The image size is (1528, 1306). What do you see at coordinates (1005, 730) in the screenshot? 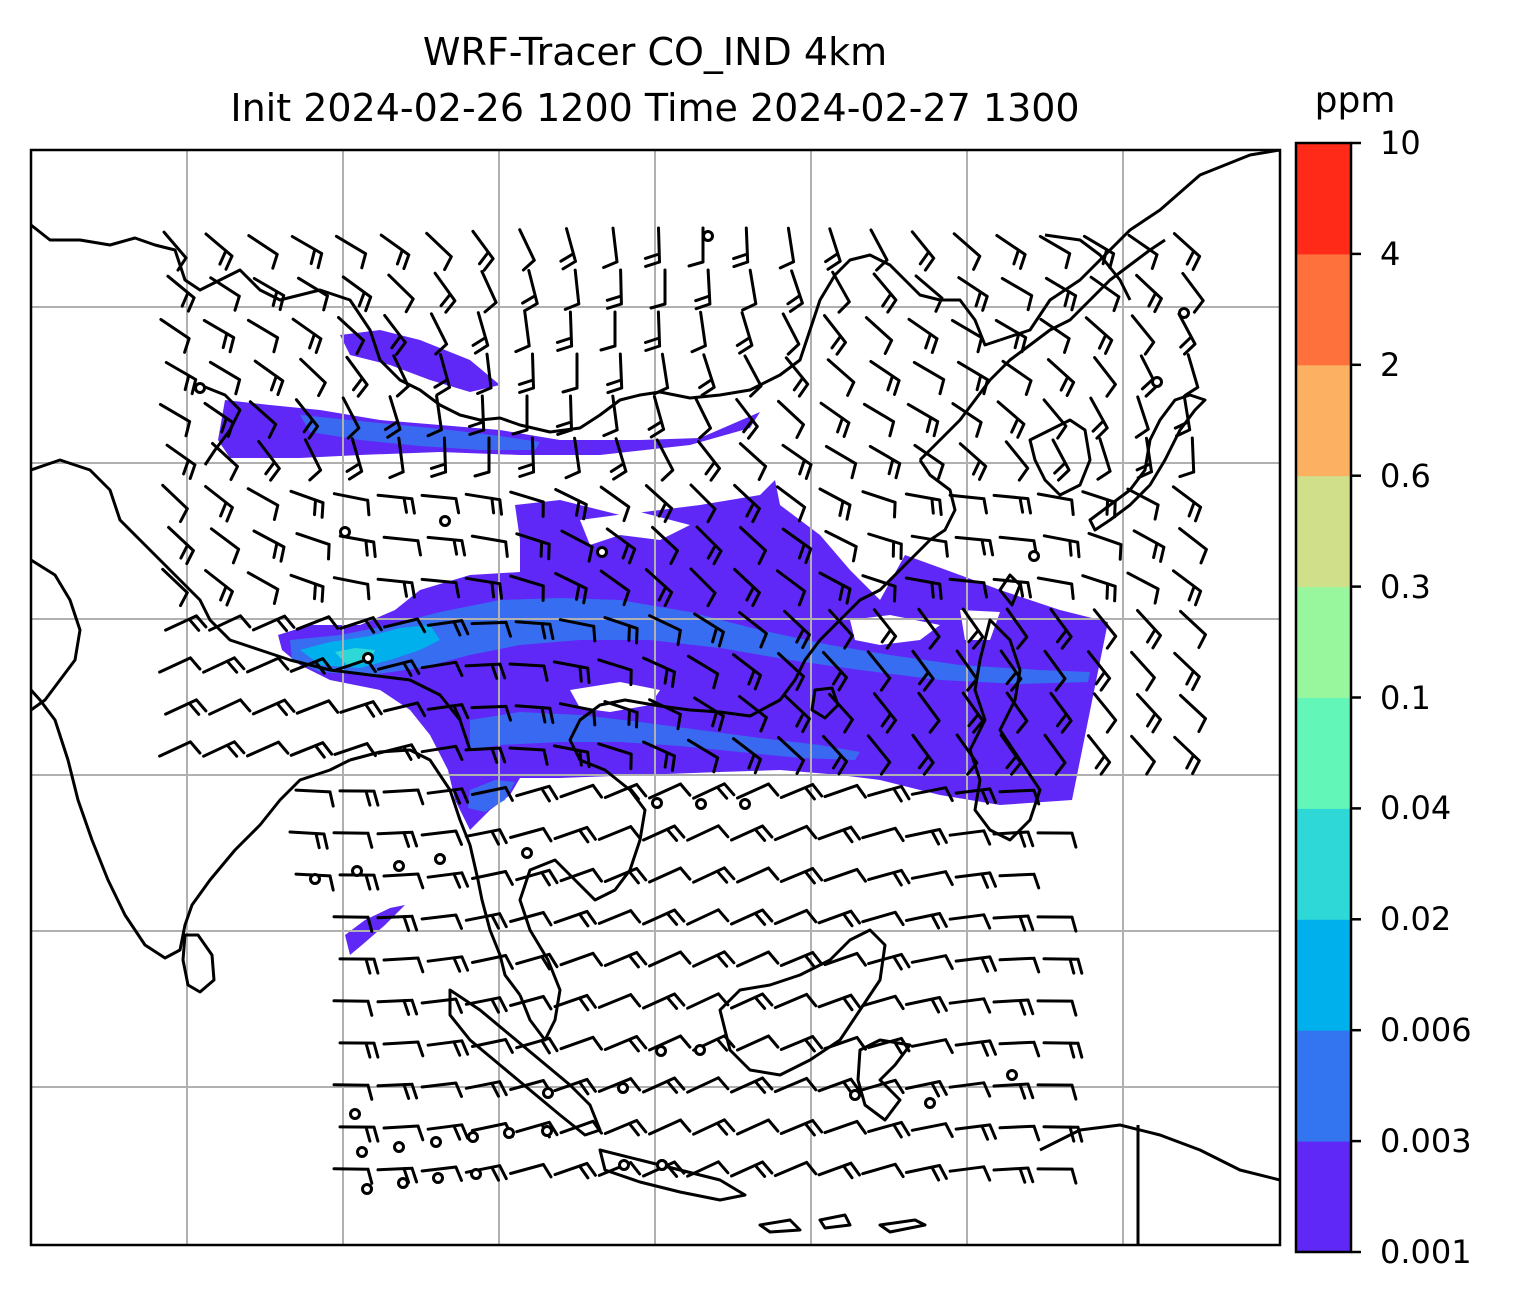
I see `philippines` at bounding box center [1005, 730].